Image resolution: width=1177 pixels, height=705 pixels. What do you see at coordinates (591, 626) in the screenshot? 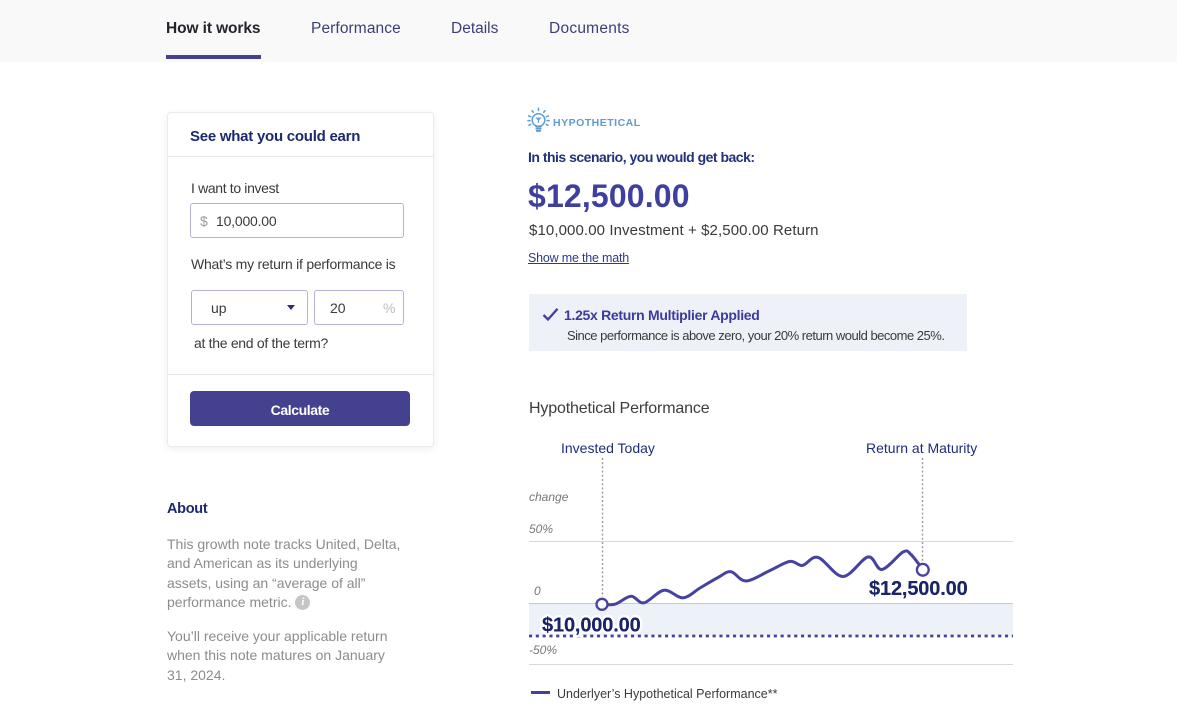
I see `svg-text: $10,000.00` at bounding box center [591, 626].